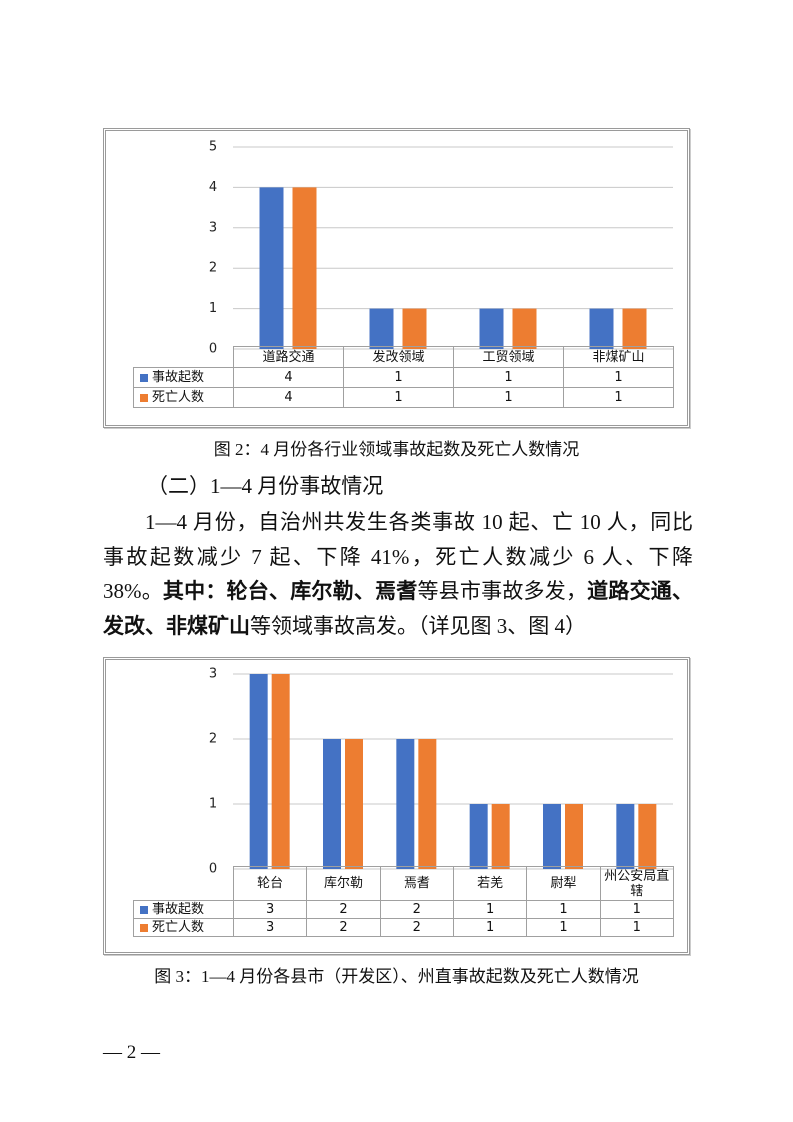 This screenshot has height=1122, width=793. Describe the element at coordinates (441, 772) in the screenshot. I see `plot: 0 1 2 3` at that location.